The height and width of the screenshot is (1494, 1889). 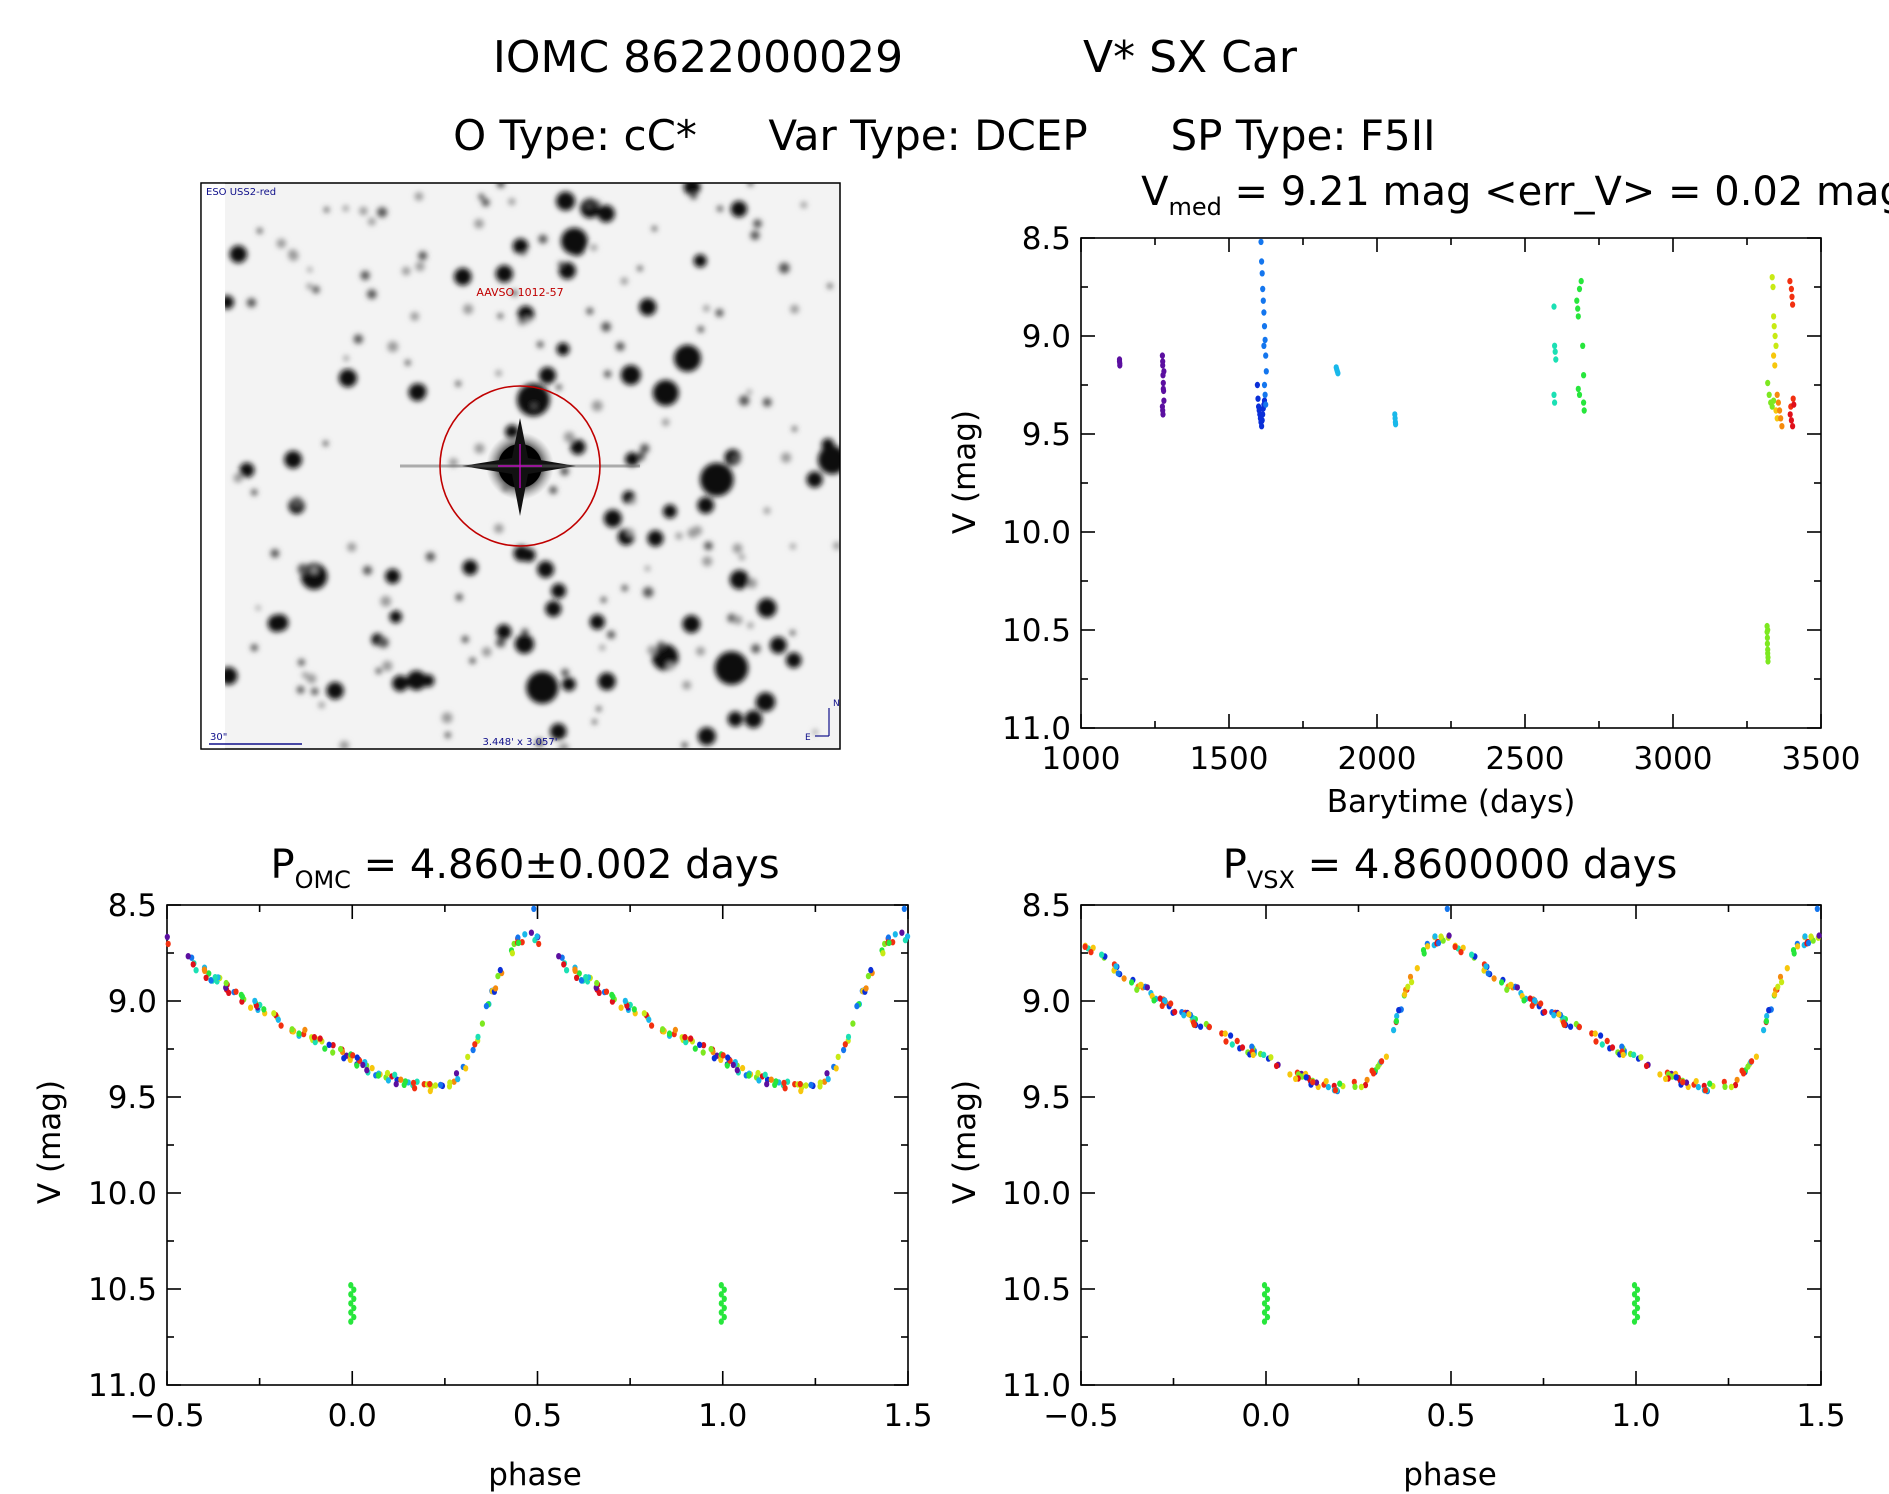 What do you see at coordinates (1820, 1416) in the screenshot?
I see `phased-vsx-xtick-label: 1.5` at bounding box center [1820, 1416].